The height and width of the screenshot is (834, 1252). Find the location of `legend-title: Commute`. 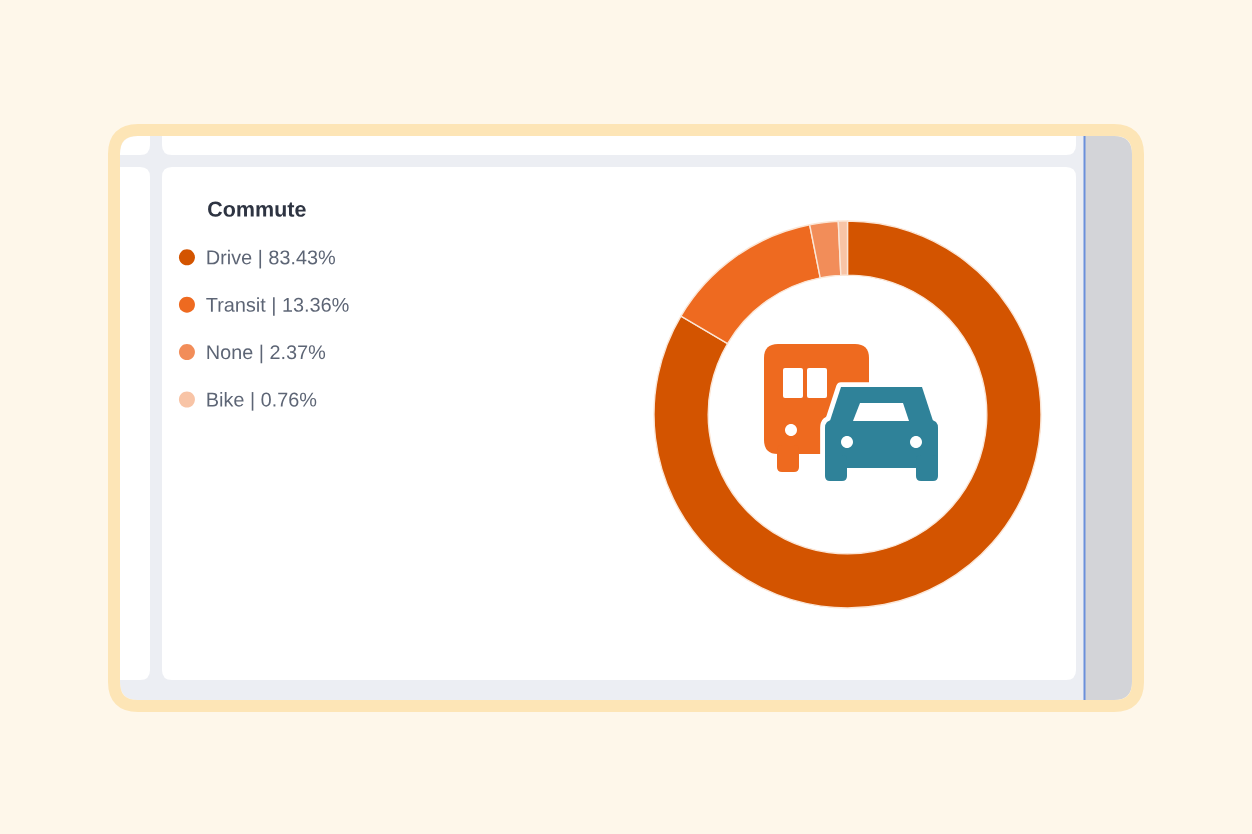

legend-title: Commute is located at coordinates (257, 209).